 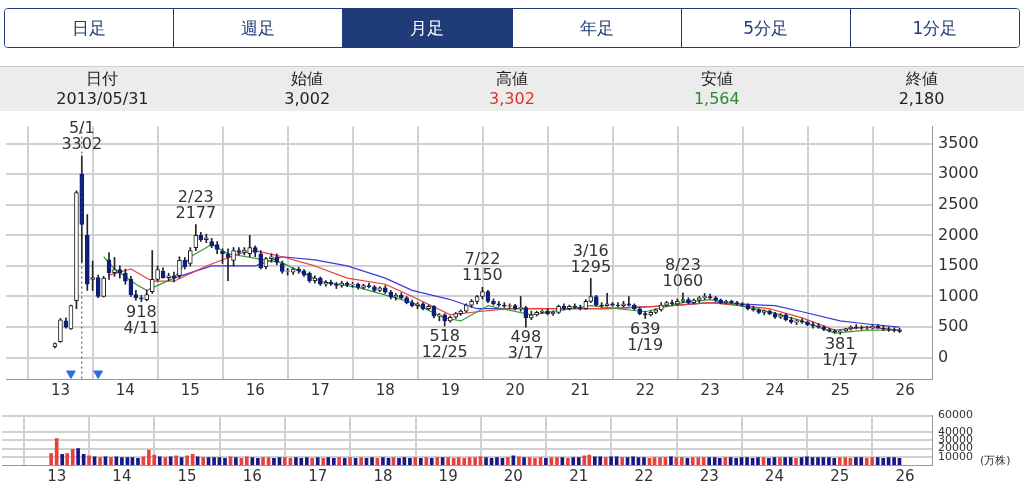 I want to click on x-tick-label: 25, so click(x=840, y=389).